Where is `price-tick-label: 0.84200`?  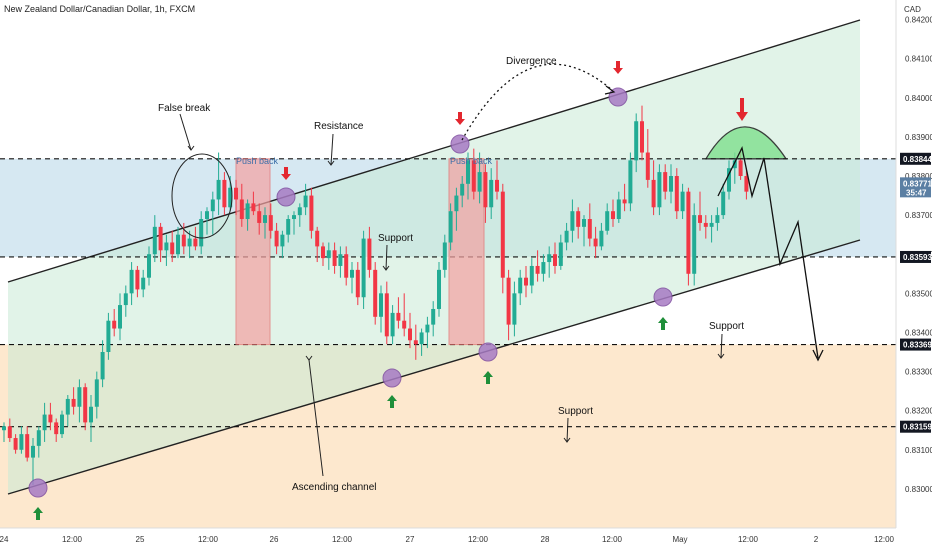 price-tick-label: 0.84200 is located at coordinates (918, 20).